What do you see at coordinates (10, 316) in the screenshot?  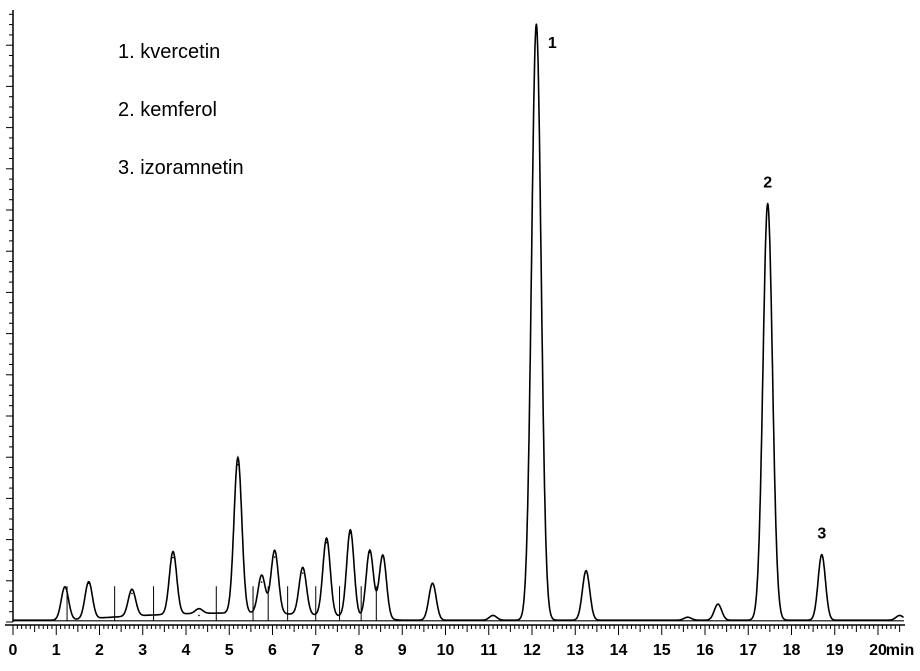 I see `y-axis` at bounding box center [10, 316].